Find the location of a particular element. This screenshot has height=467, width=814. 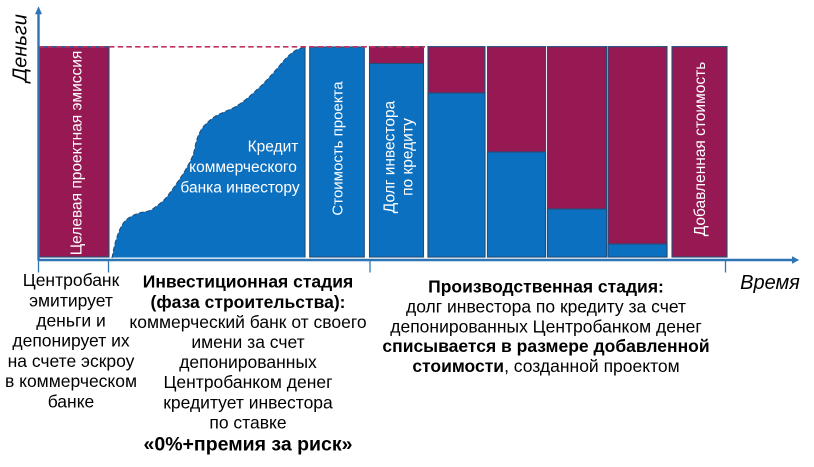

svg-text: эмитирует is located at coordinates (71, 300).